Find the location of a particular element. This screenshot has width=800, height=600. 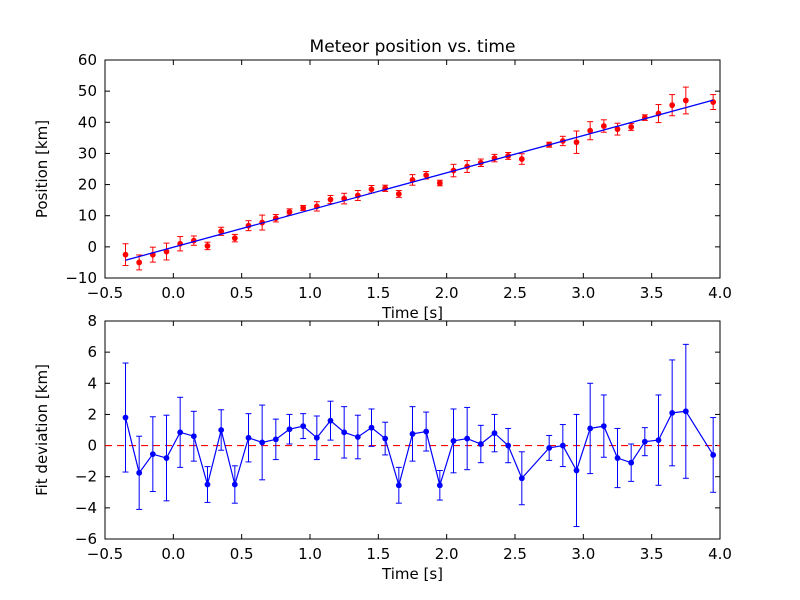

y-tick-label: −2 is located at coordinates (86, 477).